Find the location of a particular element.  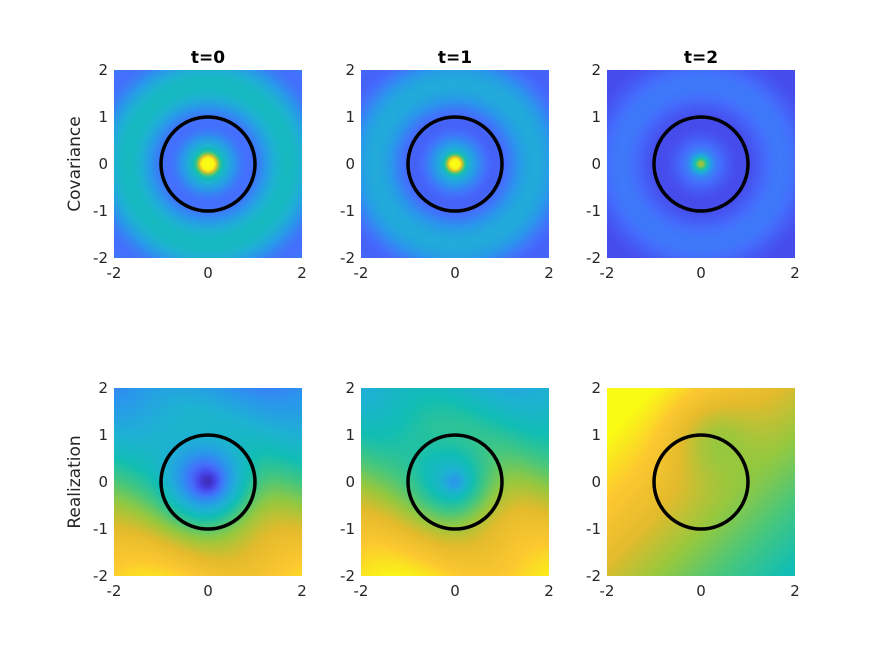

panel-covariance-2: t=2 -2 0 2 2 1 0 -1 -2 is located at coordinates (693, 165).